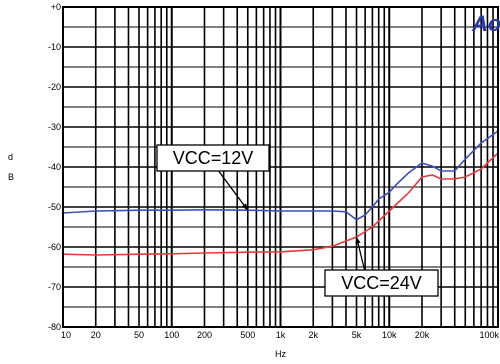  I want to click on y-tick-label: -70, so click(54, 287).